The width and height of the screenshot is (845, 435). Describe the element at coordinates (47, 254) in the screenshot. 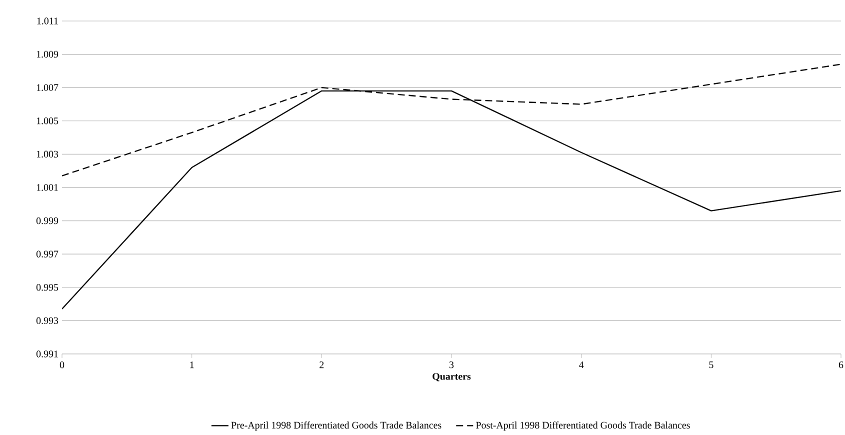

I see `y-tick-label: 0.997` at that location.